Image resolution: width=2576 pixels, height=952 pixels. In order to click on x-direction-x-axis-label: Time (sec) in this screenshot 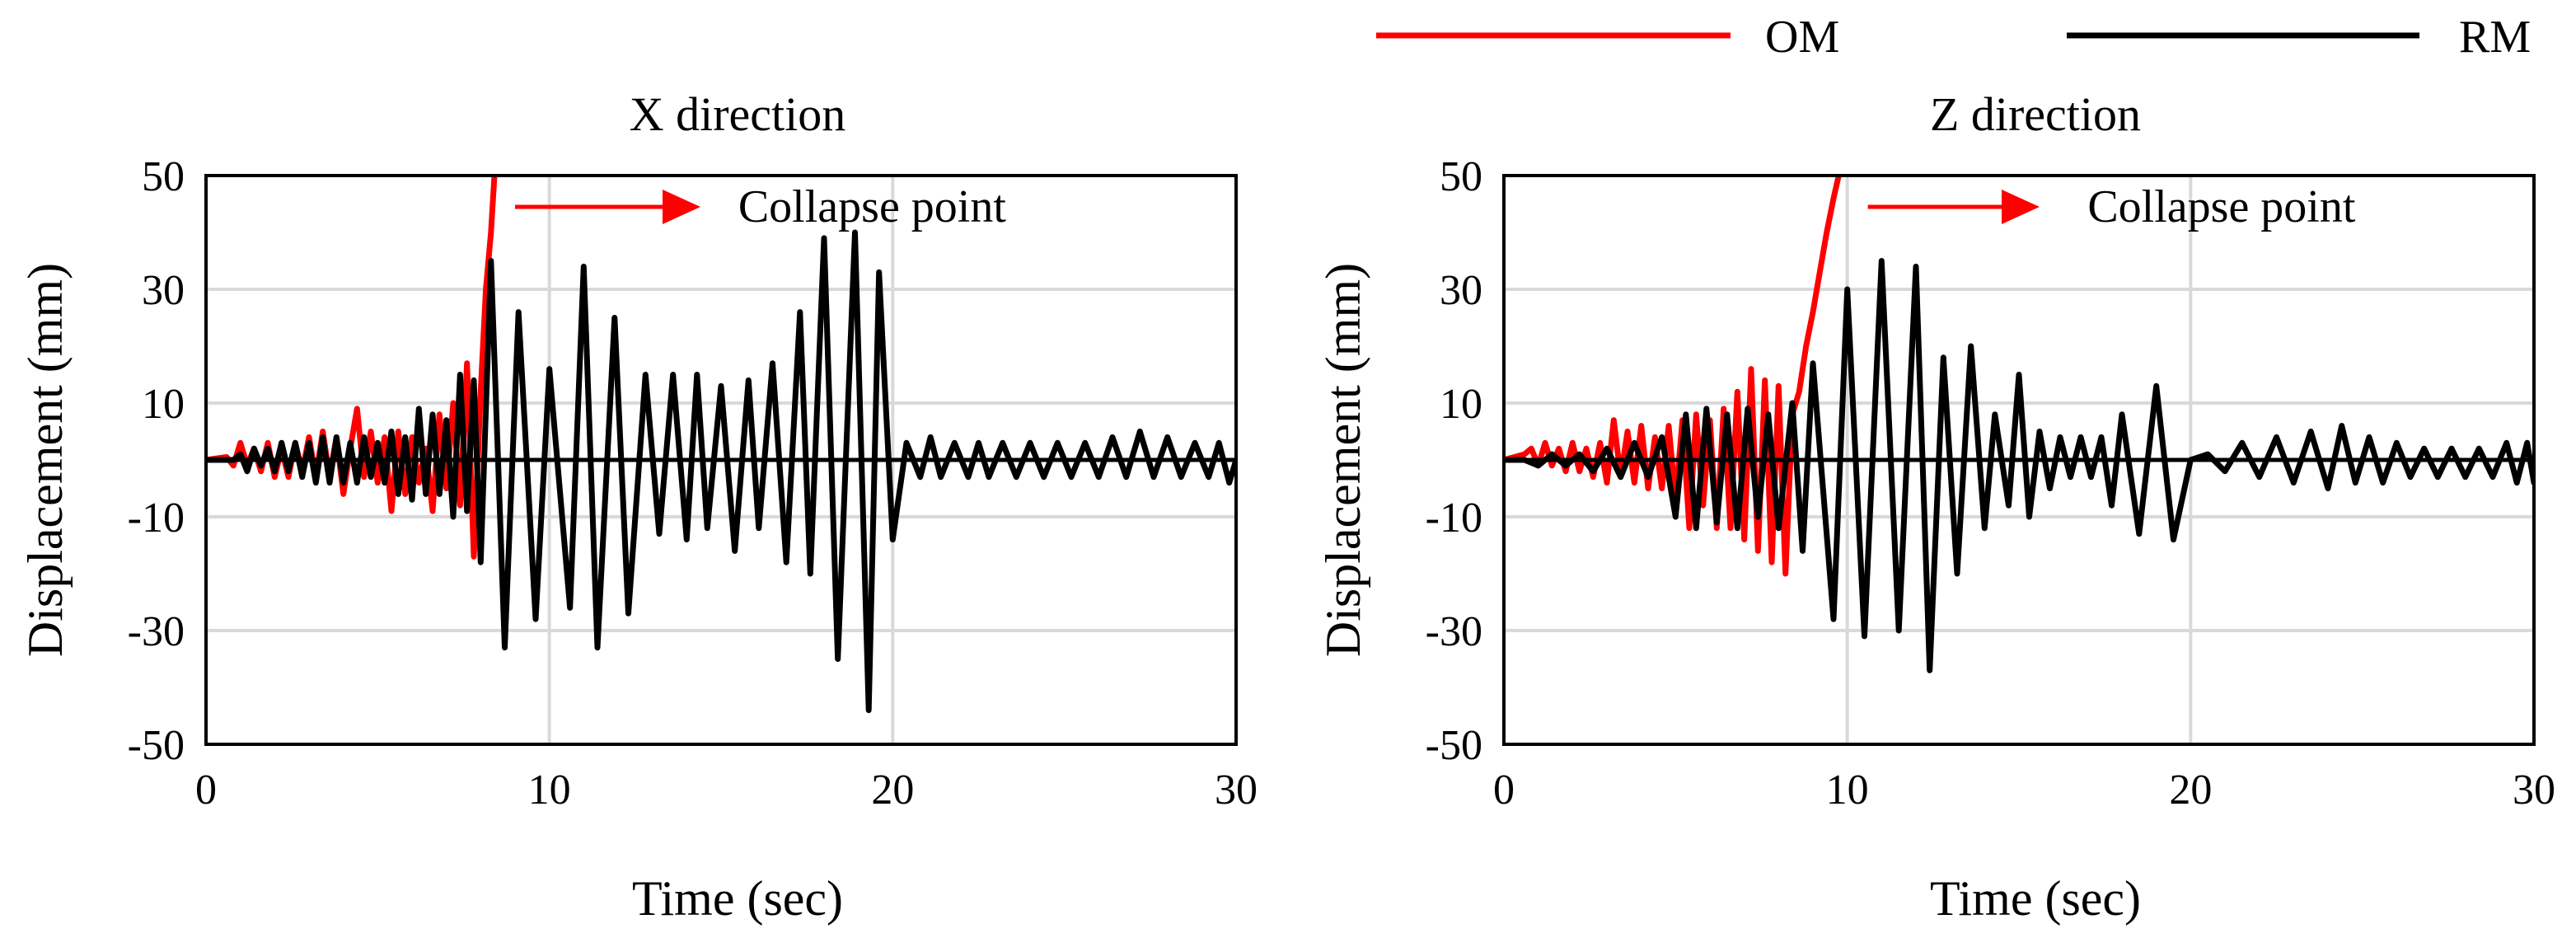, I will do `click(737, 898)`.